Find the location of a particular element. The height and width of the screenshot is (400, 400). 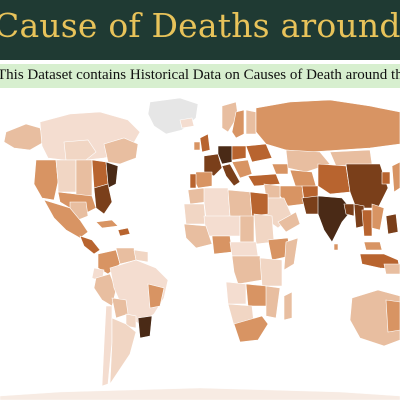

region-central-america is located at coordinates (90, 245).